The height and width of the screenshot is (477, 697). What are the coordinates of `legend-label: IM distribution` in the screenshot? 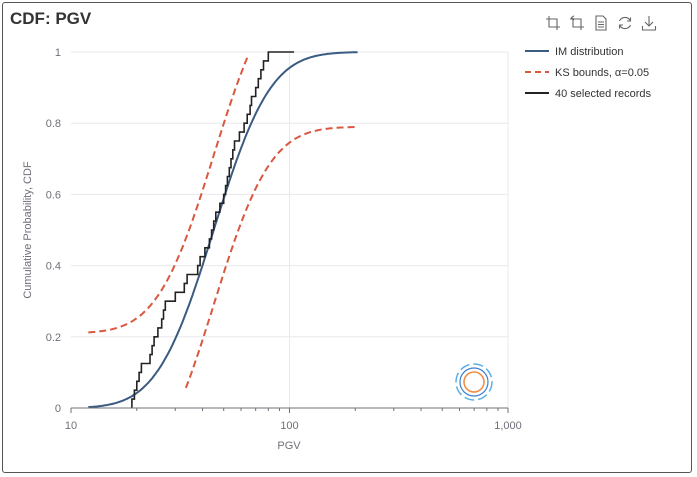 It's located at (589, 52).